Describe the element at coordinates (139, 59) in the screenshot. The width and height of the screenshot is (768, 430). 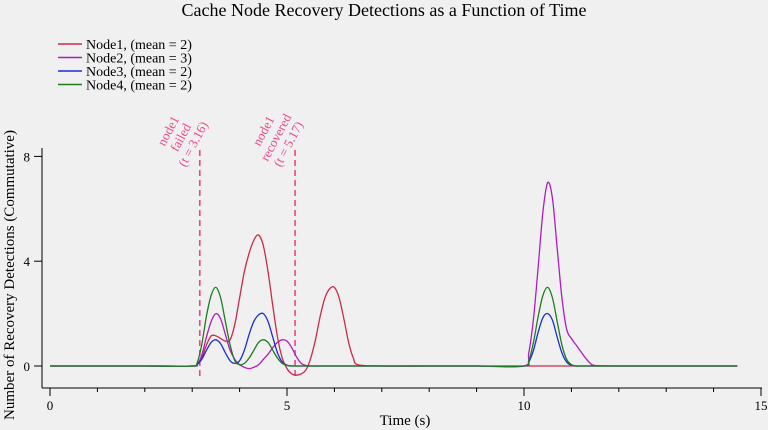
I see `legend-label: Node2, (mean = 3)` at that location.